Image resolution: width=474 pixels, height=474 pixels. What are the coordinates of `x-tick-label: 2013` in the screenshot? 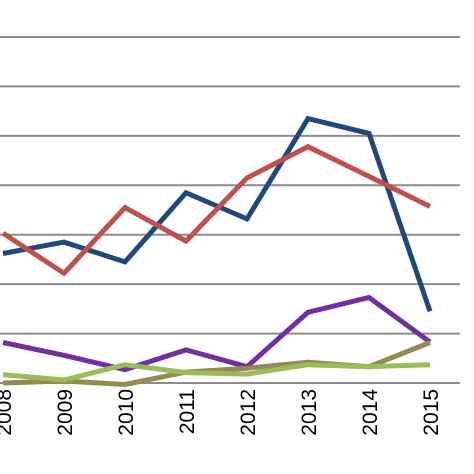 It's located at (309, 412).